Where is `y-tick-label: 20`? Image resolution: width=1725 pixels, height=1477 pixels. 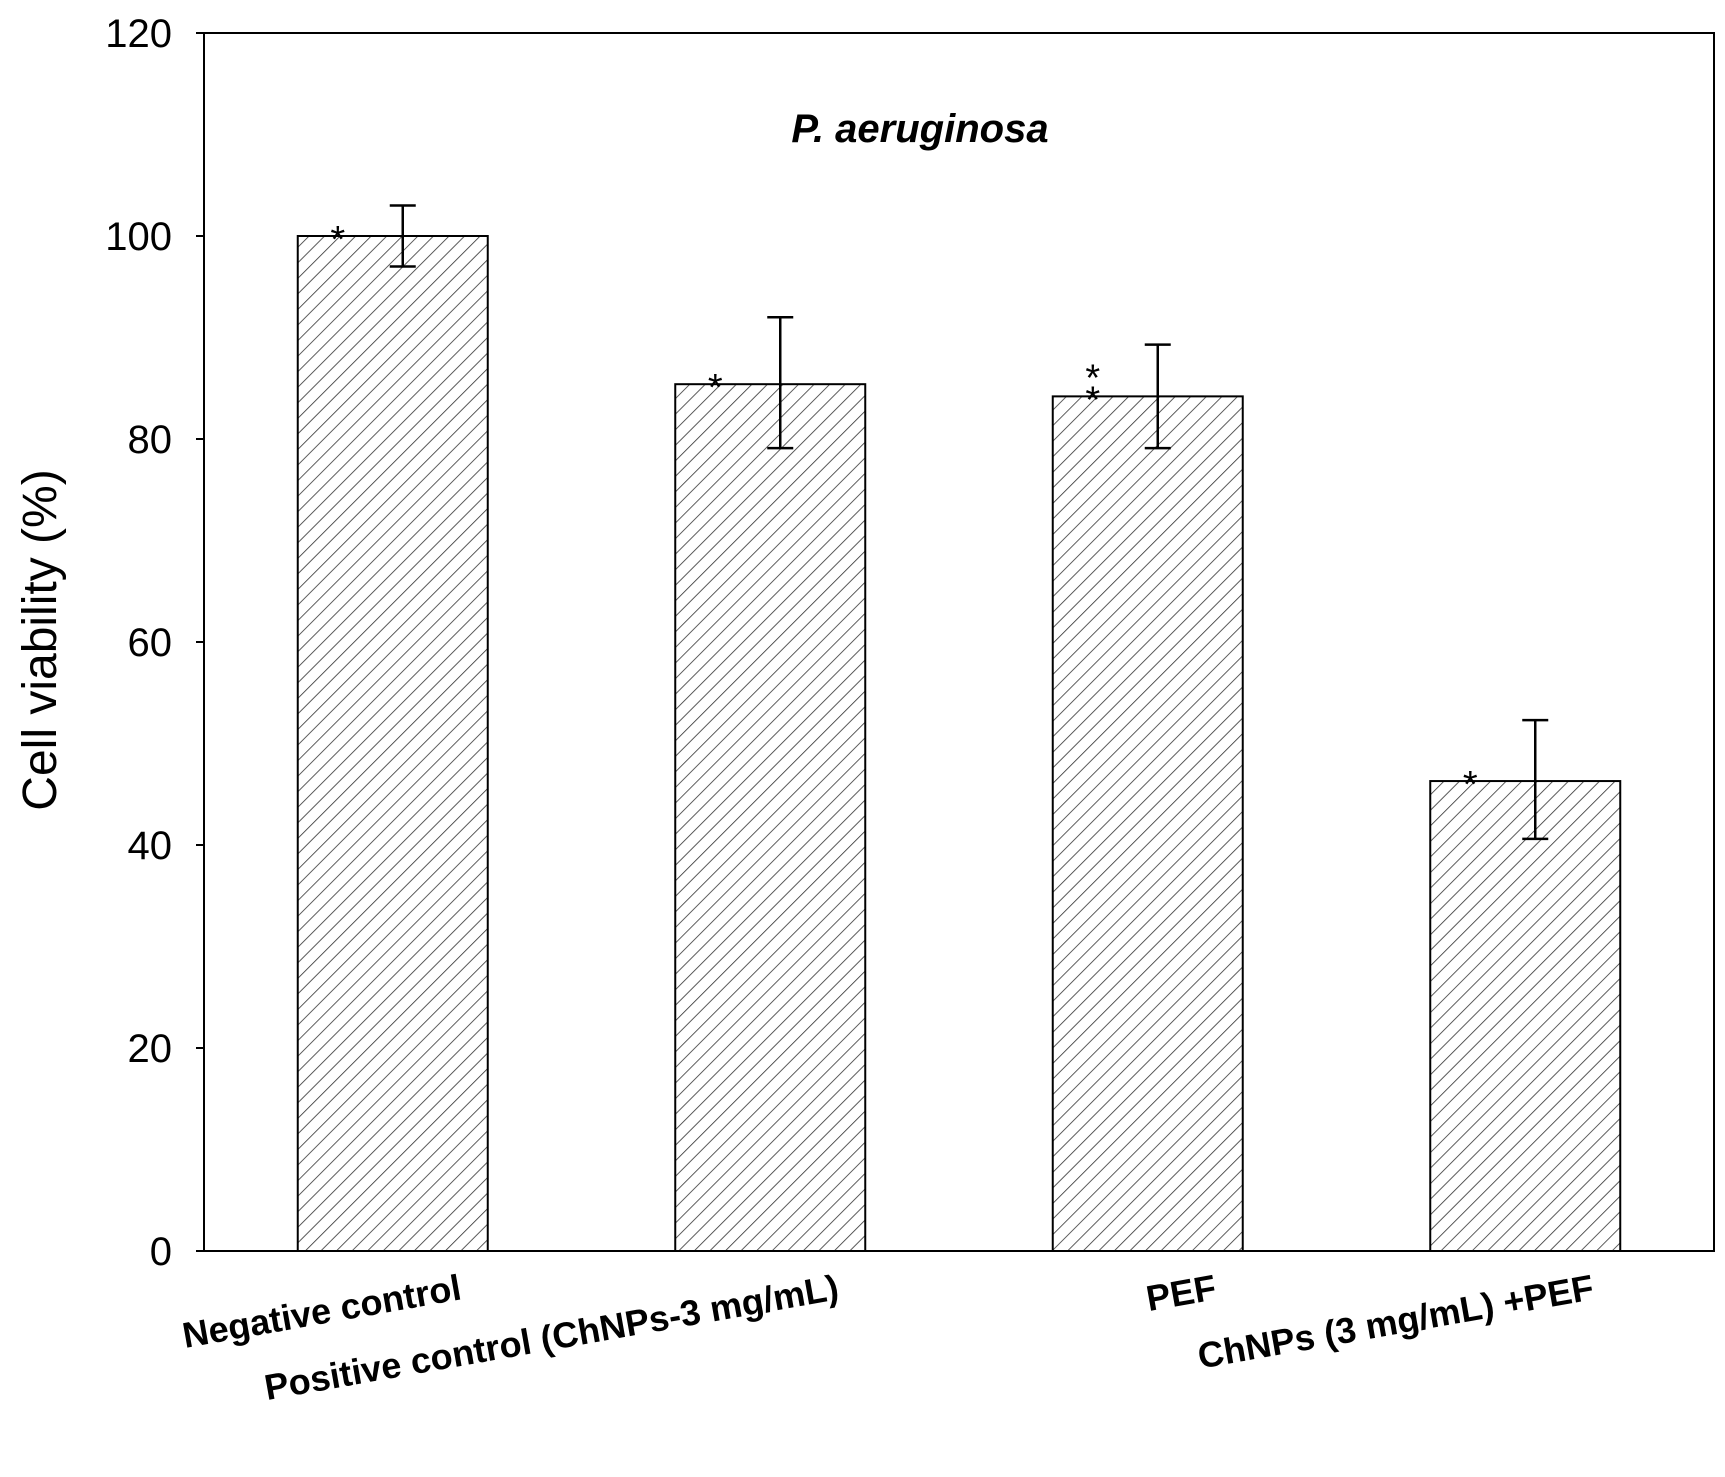
y-tick-label: 20 is located at coordinates (150, 1049).